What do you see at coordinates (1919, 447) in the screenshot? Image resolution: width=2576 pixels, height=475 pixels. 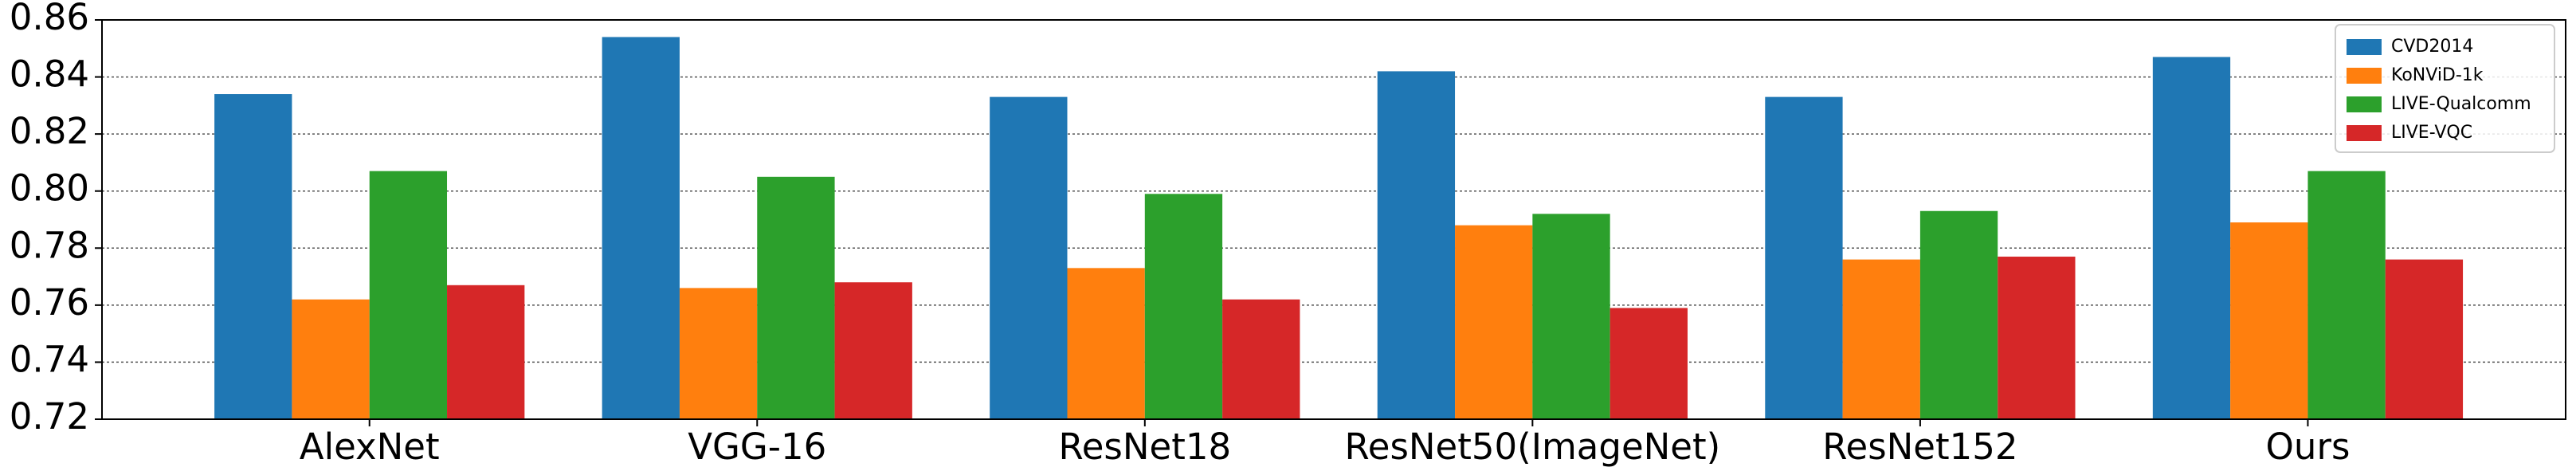 I see `x-tick-label: ResNet152` at bounding box center [1919, 447].